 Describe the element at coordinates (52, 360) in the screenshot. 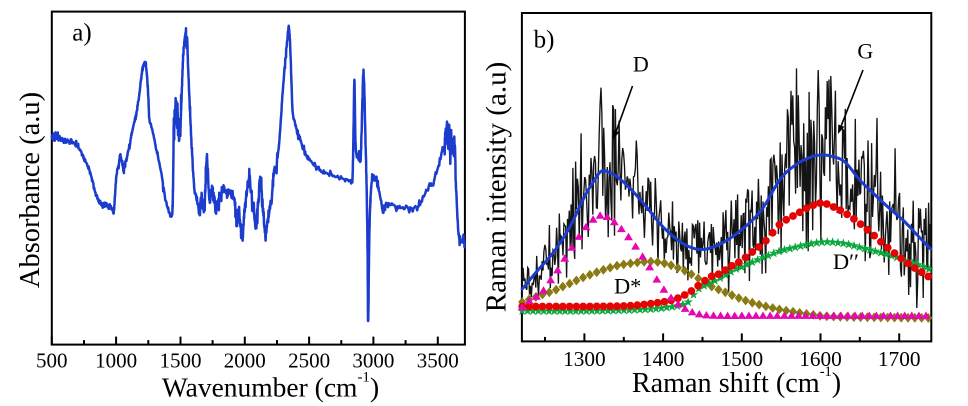

I see `svg-text: 500` at that location.